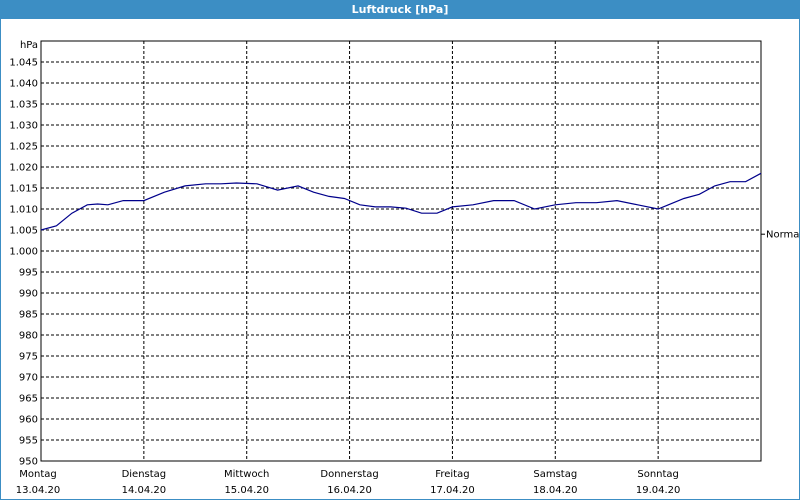 The image size is (800, 500). Describe the element at coordinates (349, 490) in the screenshot. I see `x-tick-date: 16.04.20` at that location.